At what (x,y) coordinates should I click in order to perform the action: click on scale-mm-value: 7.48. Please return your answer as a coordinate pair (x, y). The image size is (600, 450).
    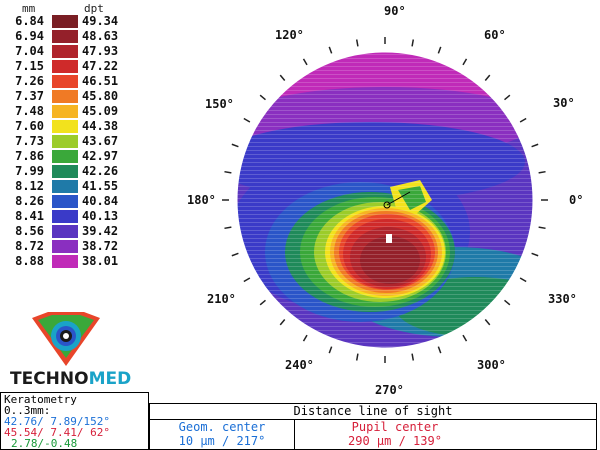
    Looking at the image, I should click on (29, 111).